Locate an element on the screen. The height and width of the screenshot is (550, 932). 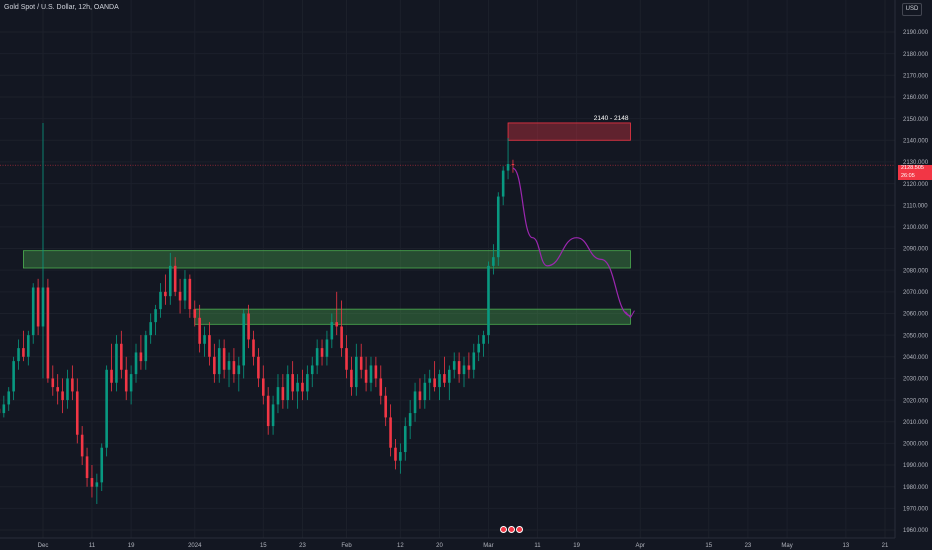
price-tick-label: 2040.000 is located at coordinates (916, 358).